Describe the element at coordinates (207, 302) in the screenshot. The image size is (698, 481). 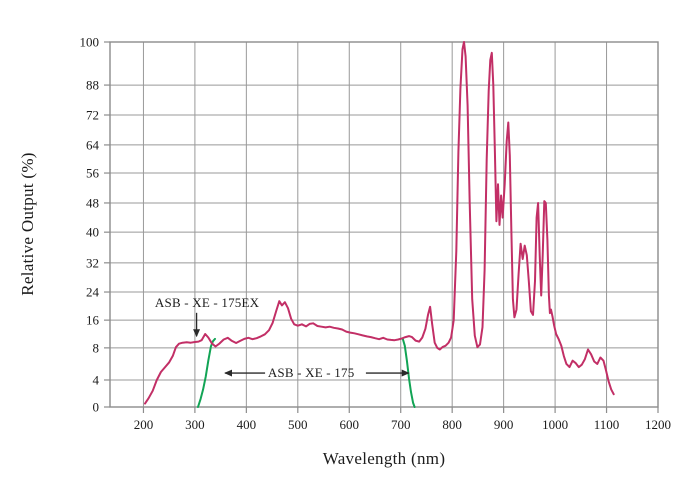
I see `label-asb-xe-175ex: ASB - XE - 175EX` at that location.